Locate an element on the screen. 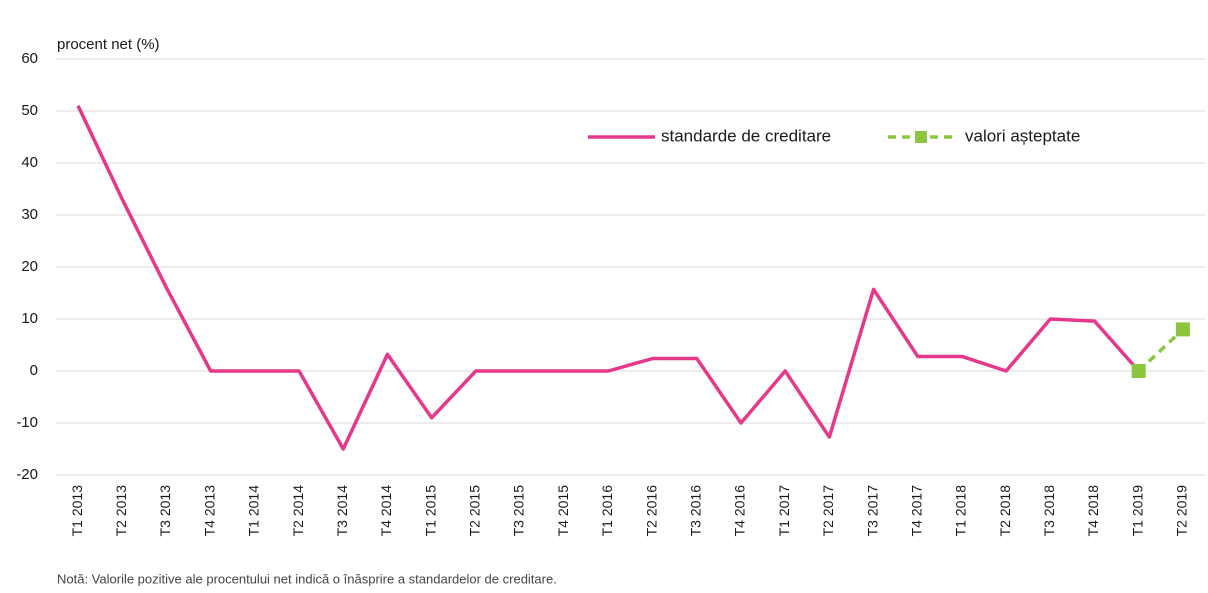  x-tick-label: T1 2018 is located at coordinates (961, 511).